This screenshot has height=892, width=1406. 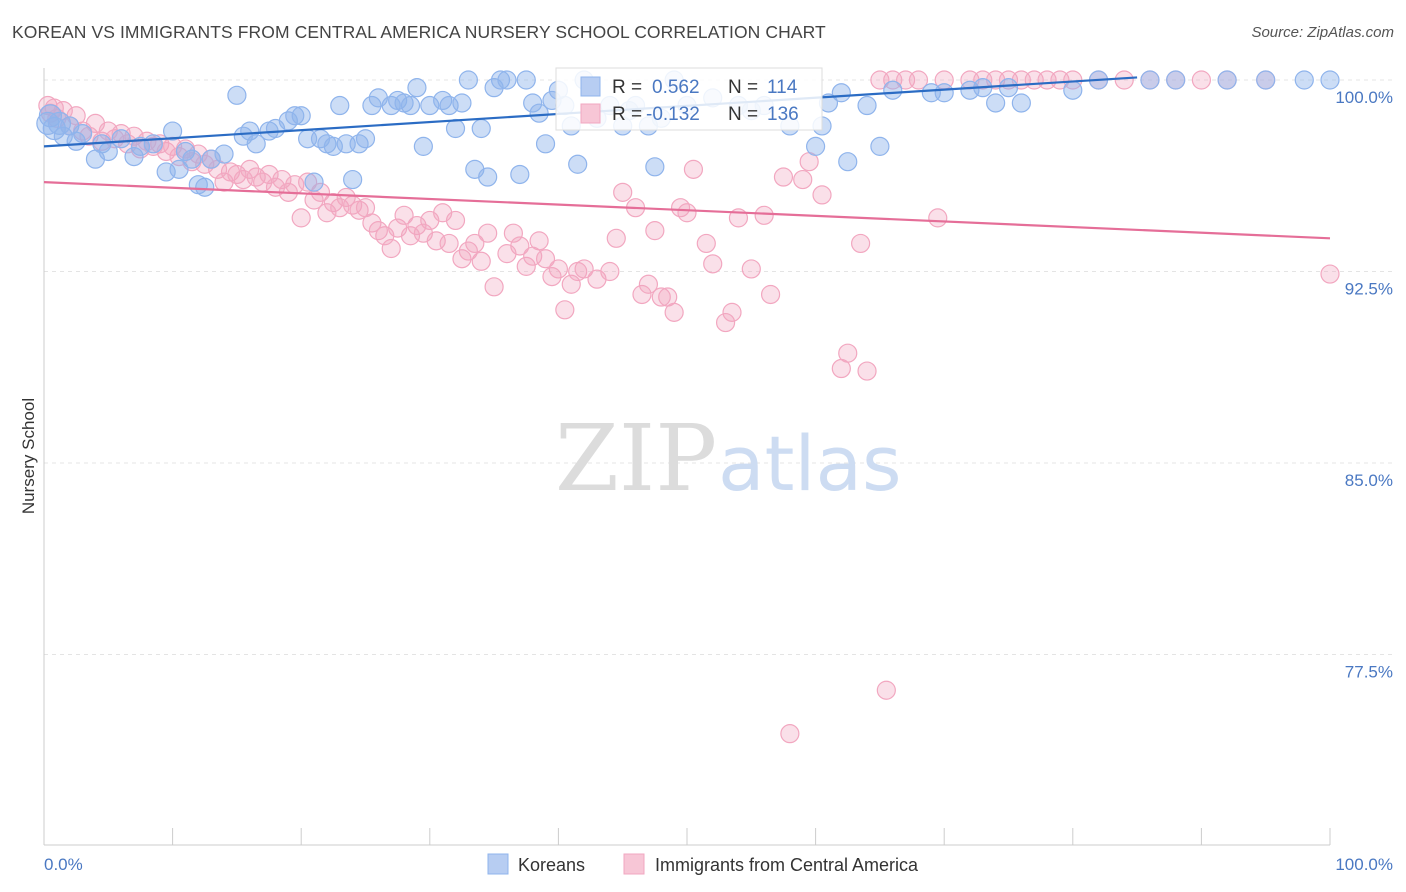 What do you see at coordinates (1364, 864) in the screenshot?
I see `x-tick-label-max: 100.0%` at bounding box center [1364, 864].